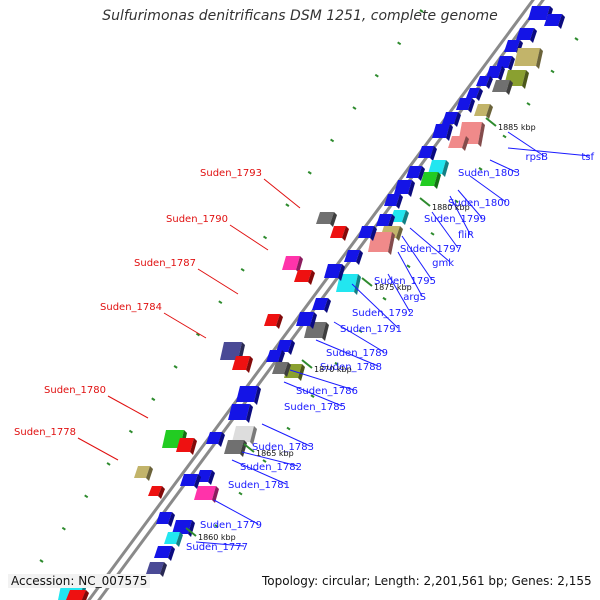 This screenshot has height=600, width=600. Describe the element at coordinates (259, 485) in the screenshot. I see `gene-label-right: Suden_1781` at that location.